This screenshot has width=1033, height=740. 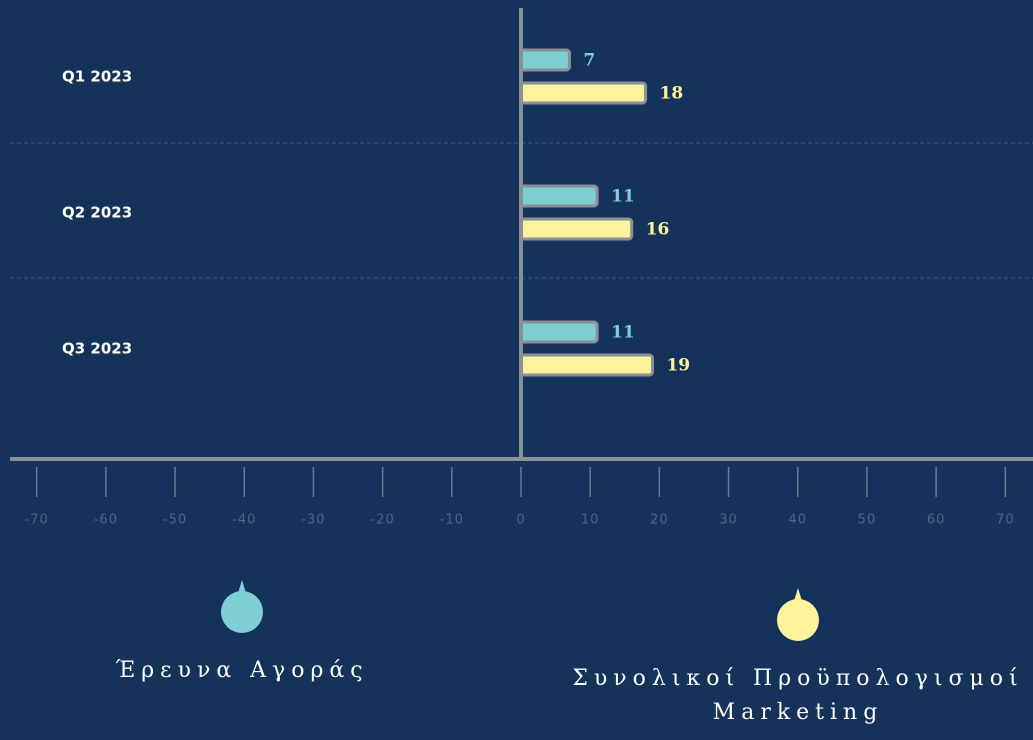 What do you see at coordinates (659, 520) in the screenshot?
I see `x-tick-label: 20` at bounding box center [659, 520].